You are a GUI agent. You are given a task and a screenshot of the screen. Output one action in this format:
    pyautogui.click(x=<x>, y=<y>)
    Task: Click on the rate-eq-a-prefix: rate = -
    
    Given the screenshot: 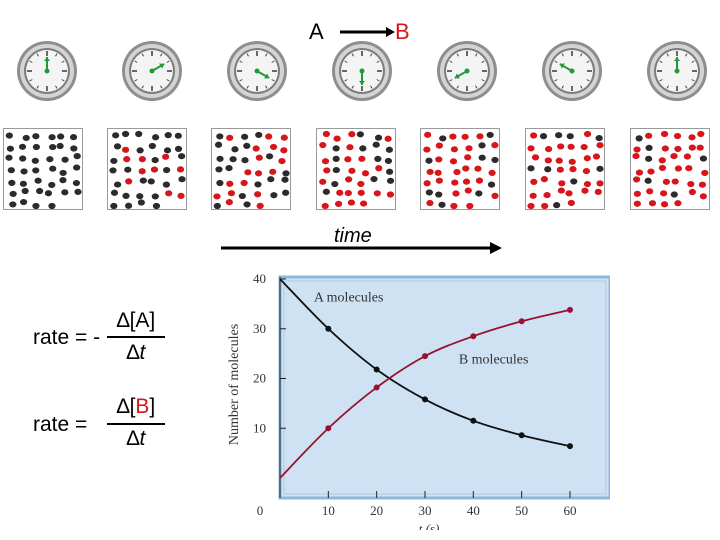 What is the action you would take?
    pyautogui.click(x=67, y=337)
    